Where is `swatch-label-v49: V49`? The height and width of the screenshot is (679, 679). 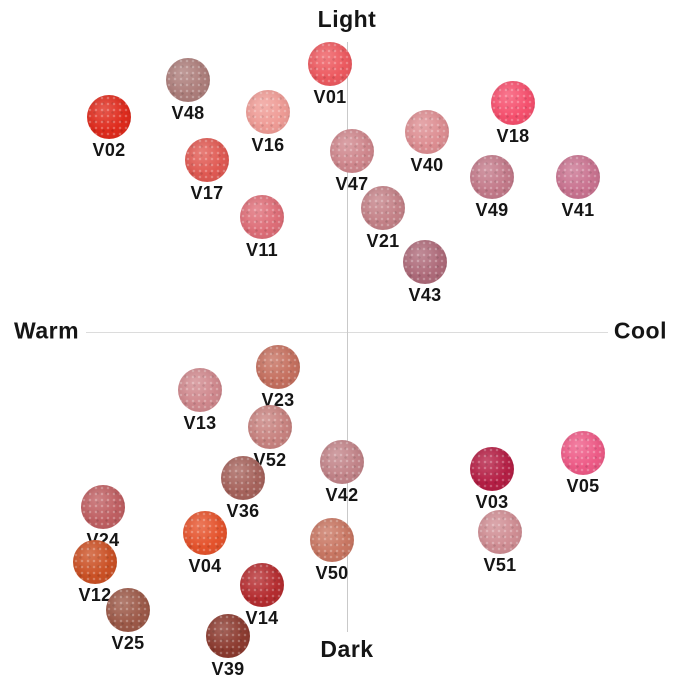 swatch-label-v49: V49 is located at coordinates (492, 210).